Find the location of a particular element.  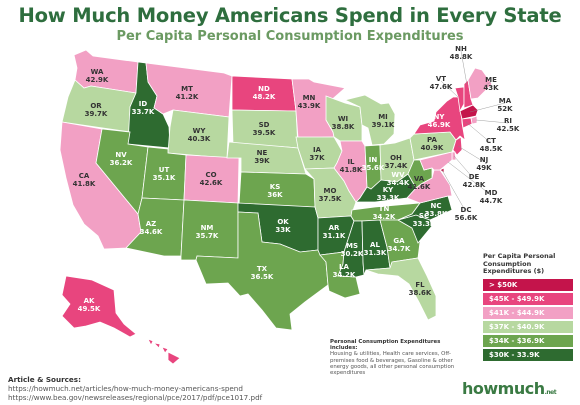

state-abbr-label: WI is located at coordinates (343, 119).